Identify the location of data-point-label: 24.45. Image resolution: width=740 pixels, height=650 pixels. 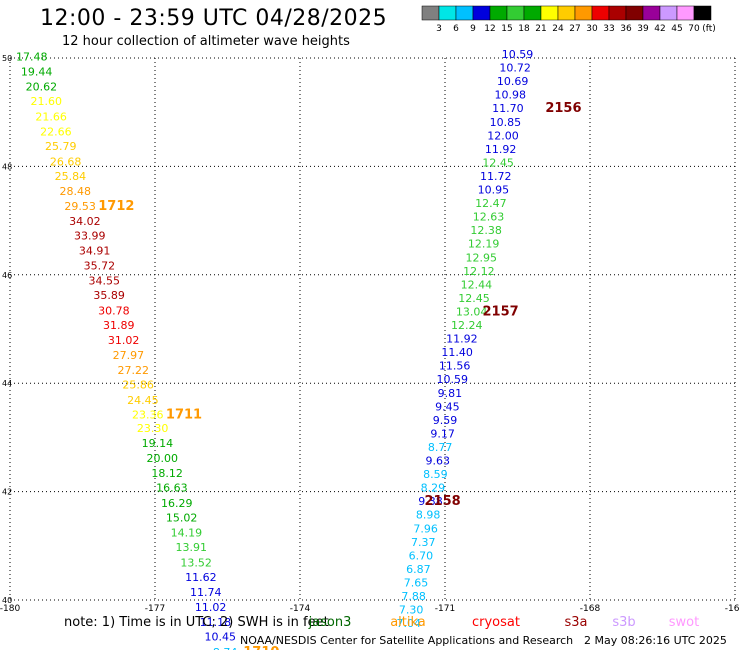
(143, 400).